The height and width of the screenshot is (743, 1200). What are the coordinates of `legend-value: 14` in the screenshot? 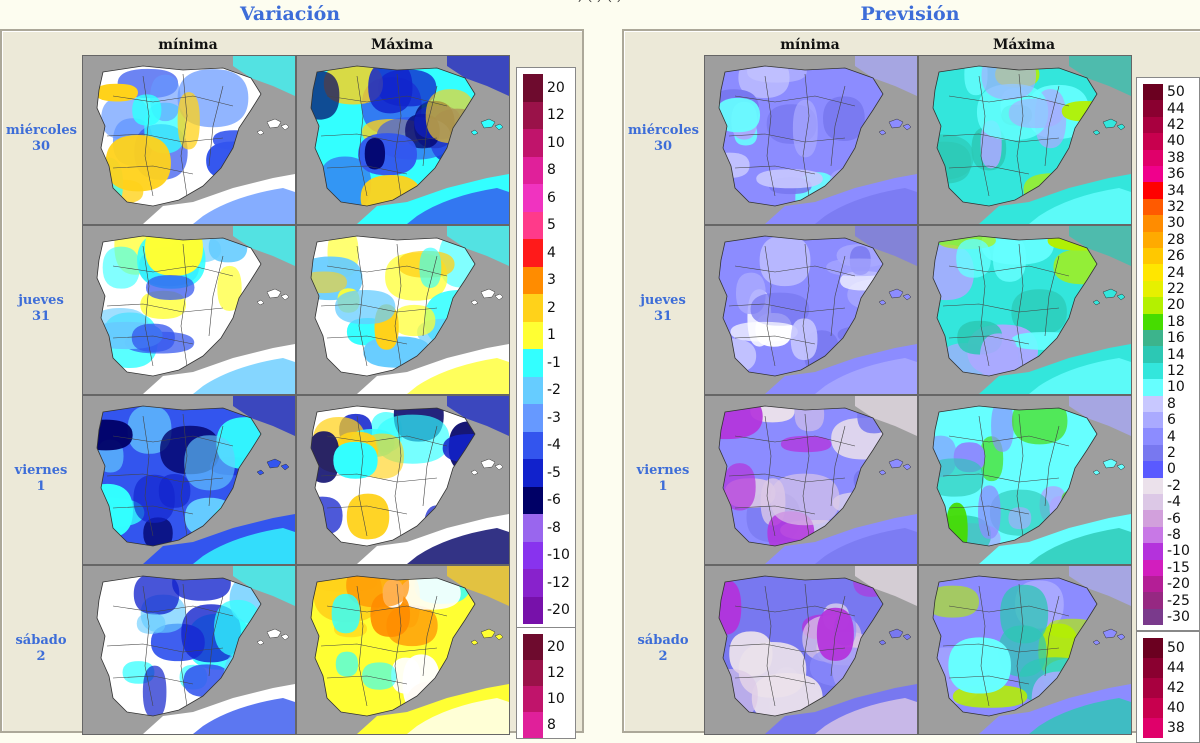 It's located at (1176, 354).